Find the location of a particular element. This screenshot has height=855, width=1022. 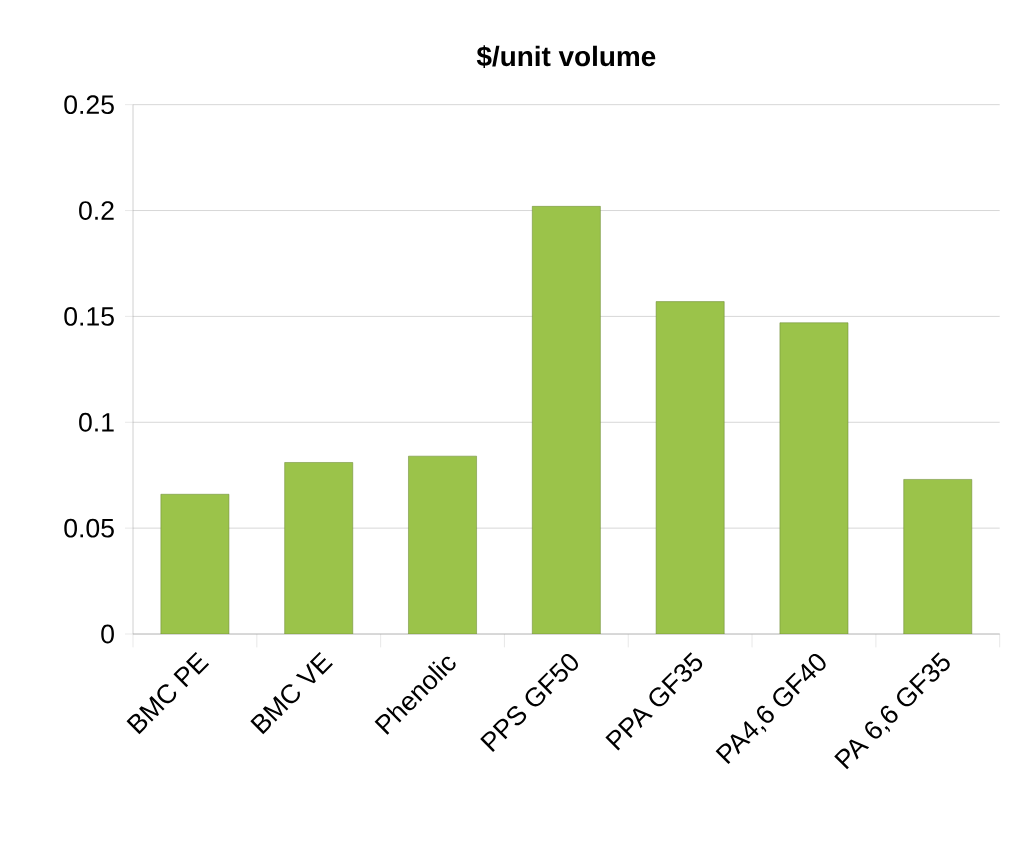

y-tick-label: 0.25 is located at coordinates (89, 105).